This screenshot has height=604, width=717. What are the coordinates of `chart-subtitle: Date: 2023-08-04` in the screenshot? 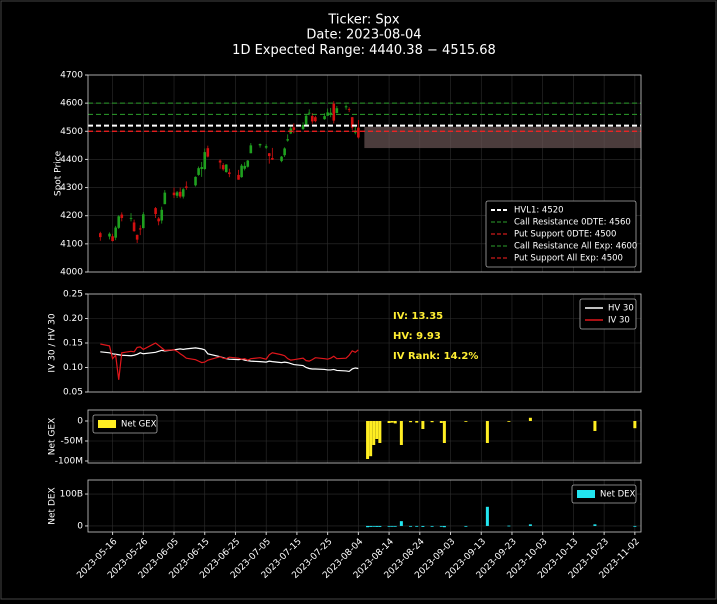 It's located at (363, 35).